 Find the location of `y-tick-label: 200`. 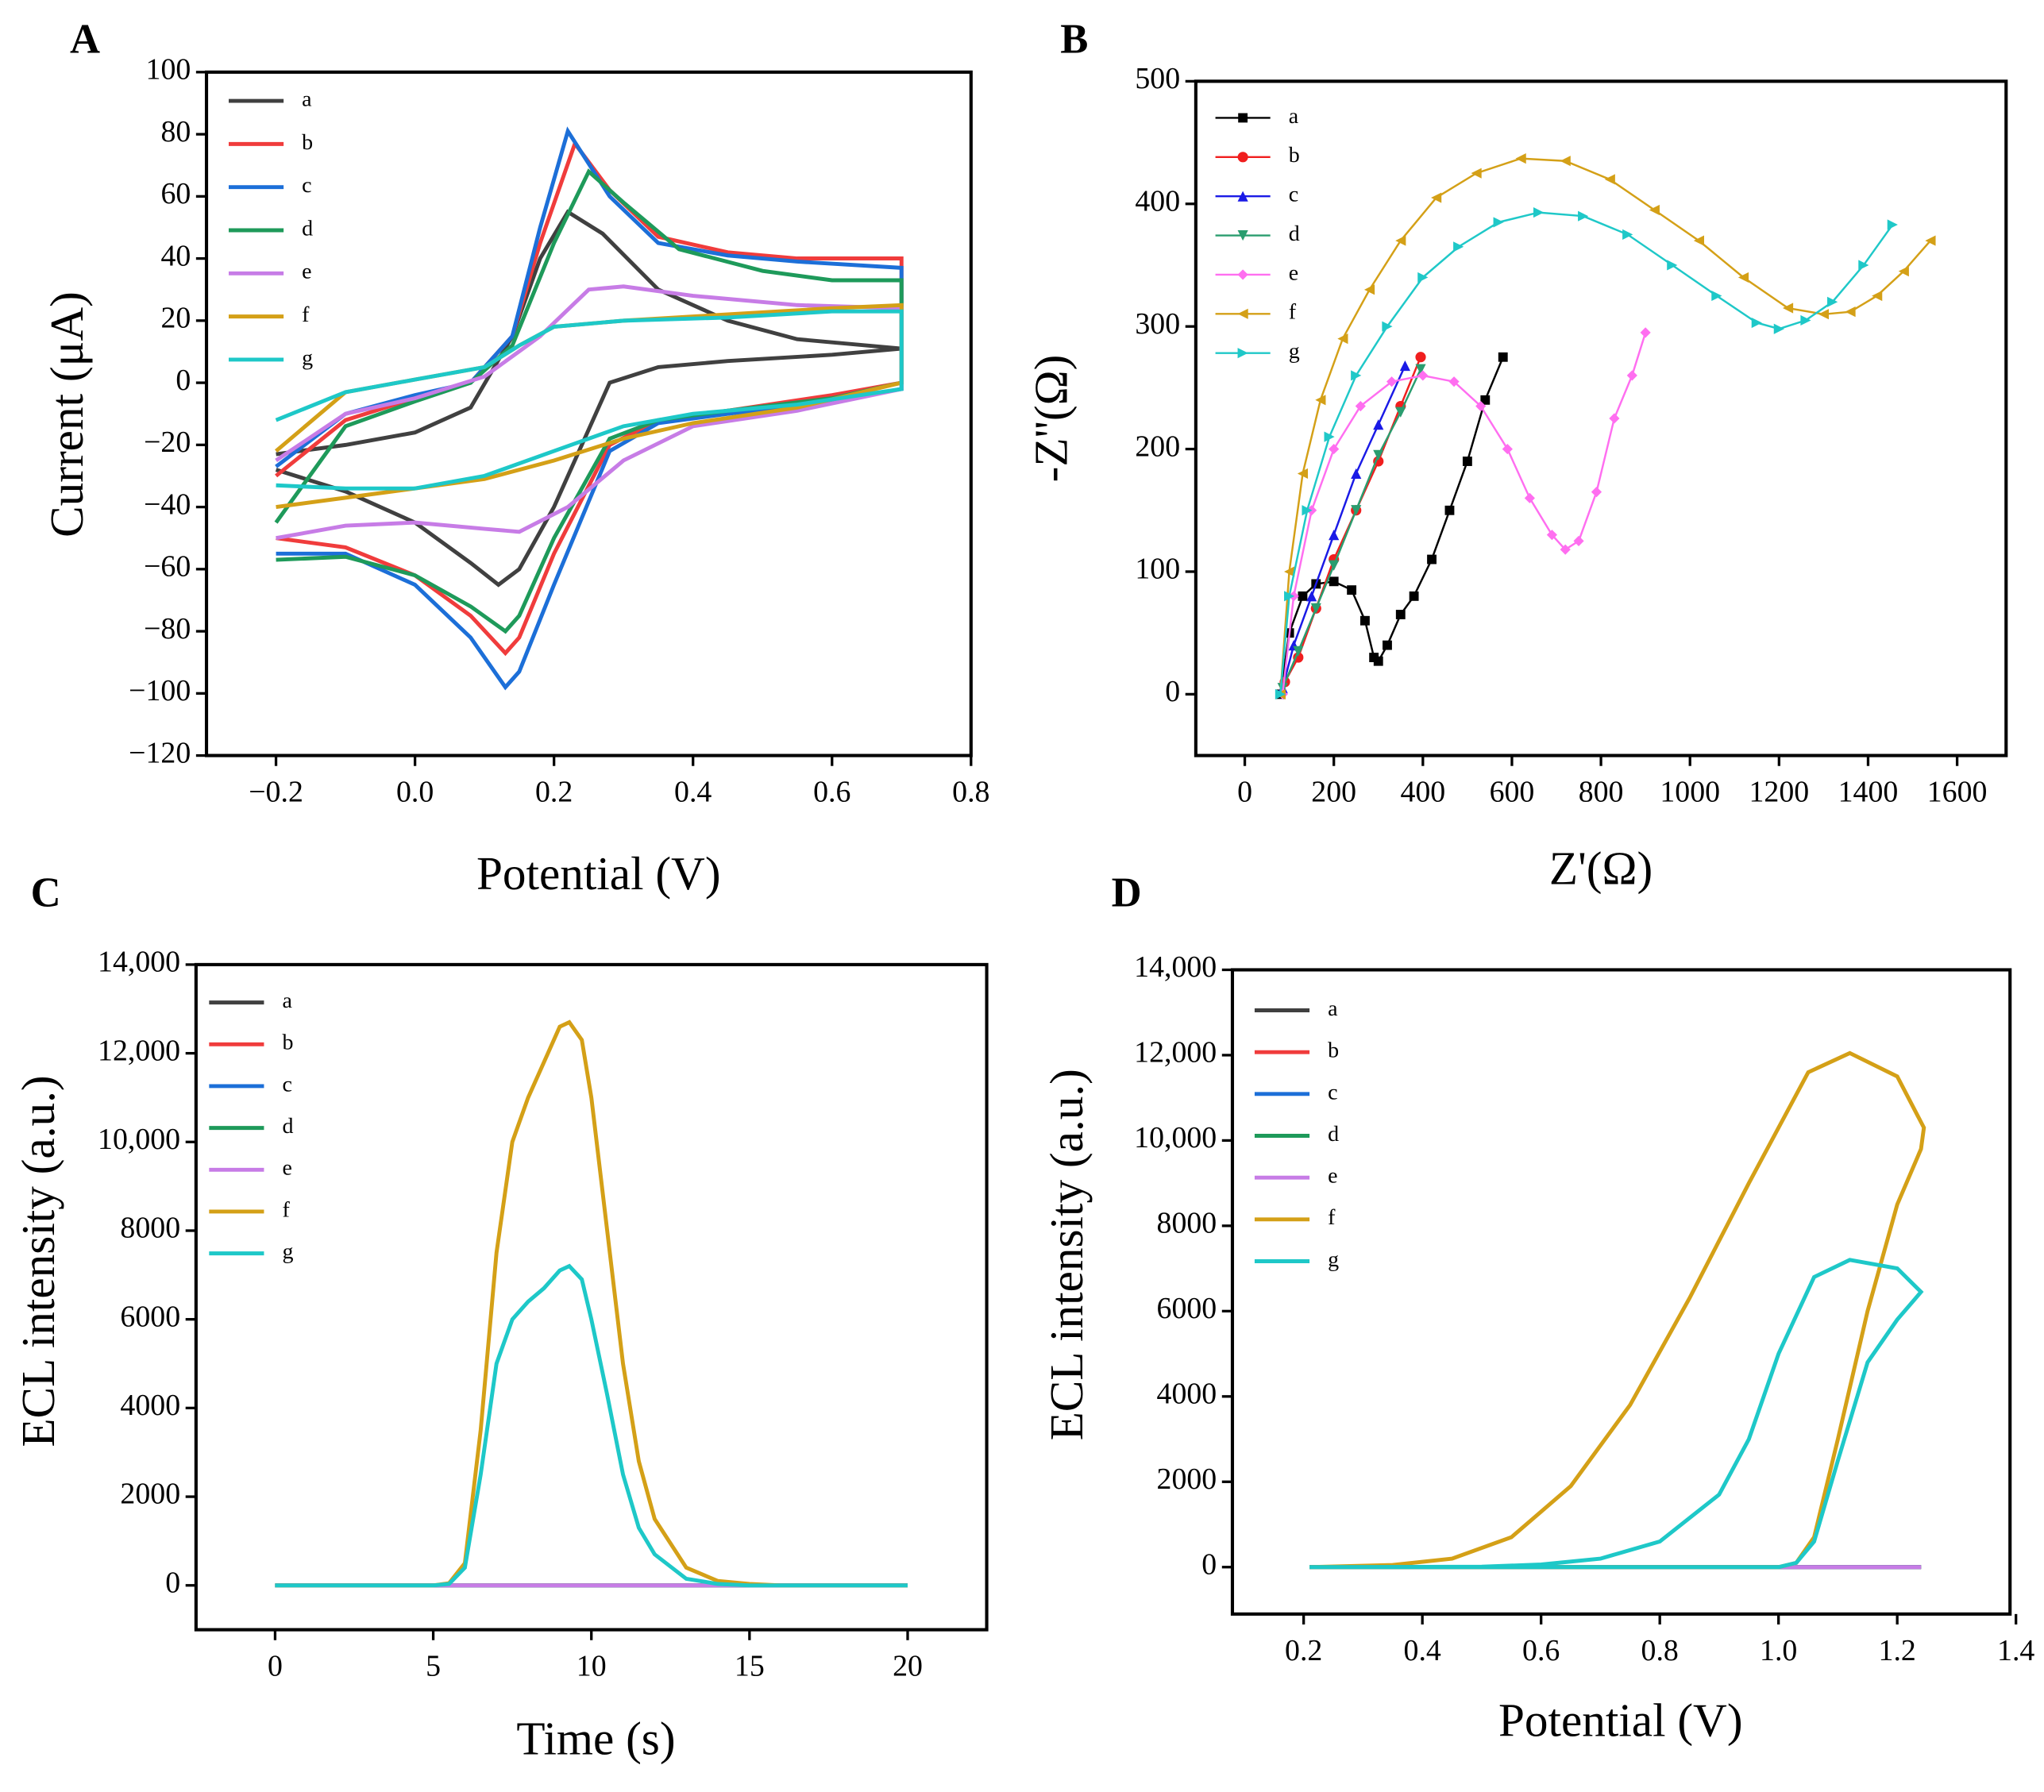

y-tick-label: 200 is located at coordinates (1157, 447).